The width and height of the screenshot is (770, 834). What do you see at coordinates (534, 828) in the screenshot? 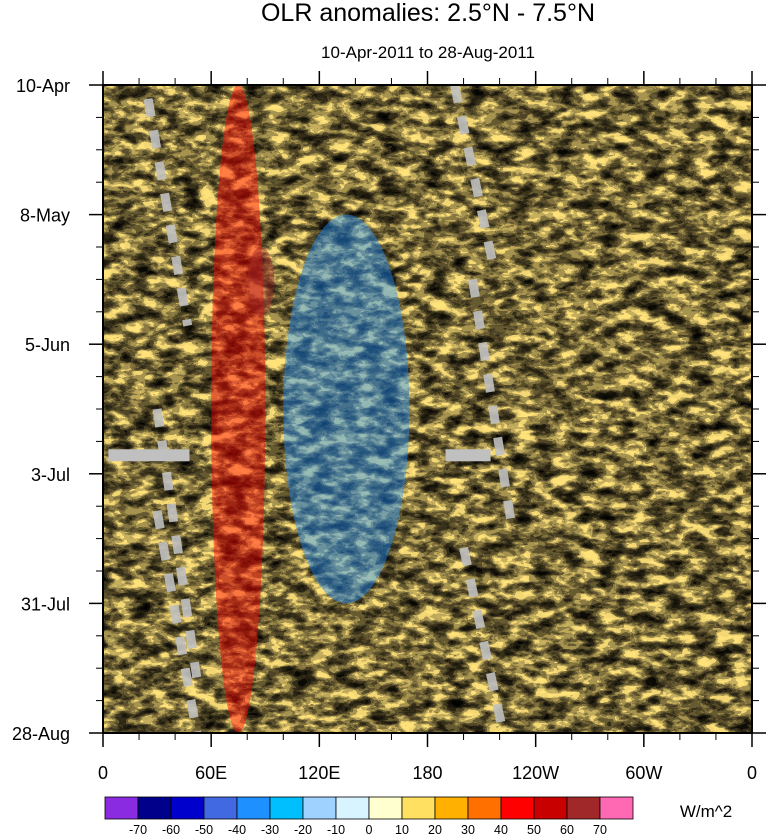
I see `colorbar-tick-label: 50` at bounding box center [534, 828].